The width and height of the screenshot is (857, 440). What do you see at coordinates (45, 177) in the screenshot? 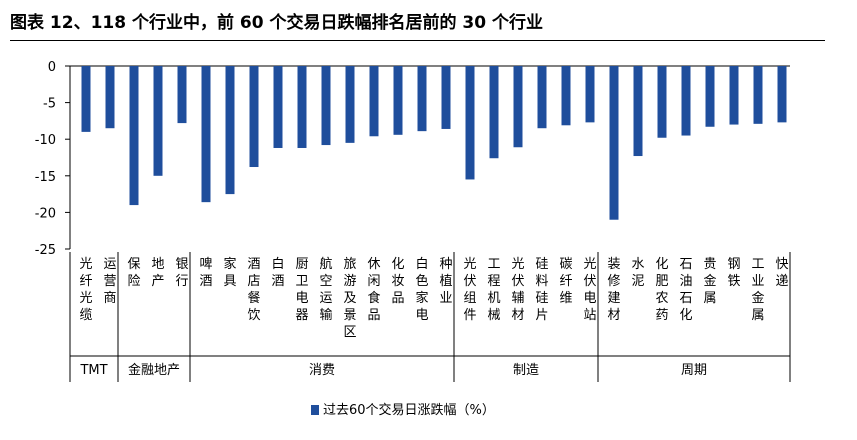
I see `y-tick-label: -15` at bounding box center [45, 177].